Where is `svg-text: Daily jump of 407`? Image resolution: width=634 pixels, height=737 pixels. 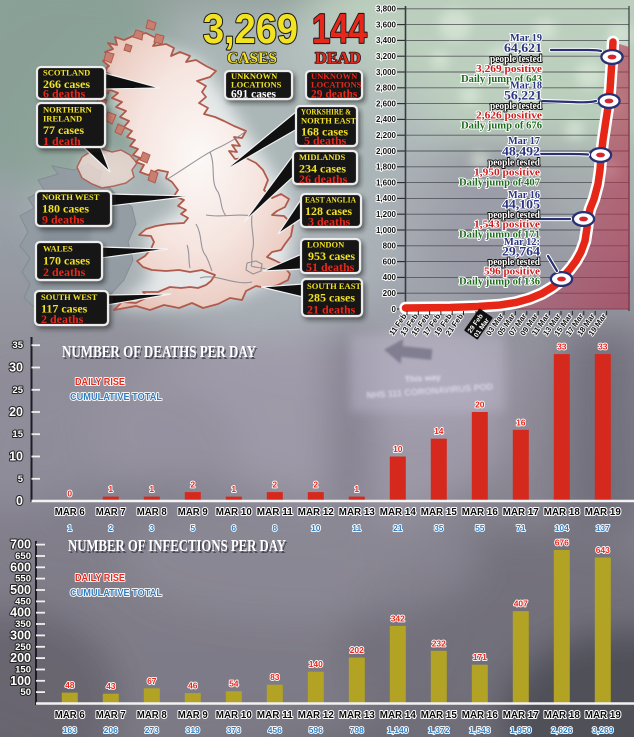 svg-text: Daily jump of 407 is located at coordinates (499, 183).